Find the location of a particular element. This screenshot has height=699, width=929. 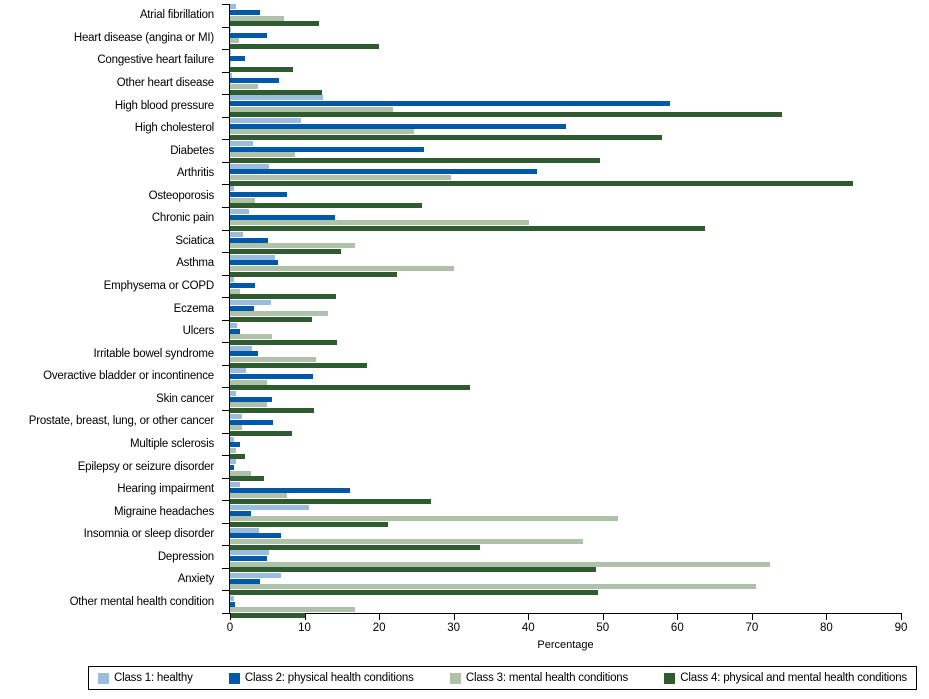

legend-label: Class 3: mental health conditions is located at coordinates (547, 678).